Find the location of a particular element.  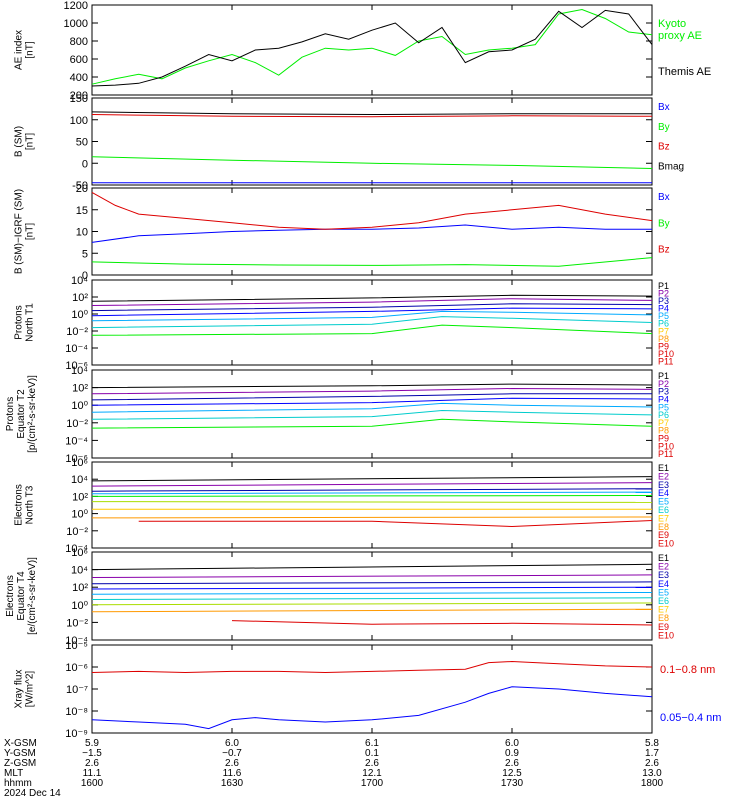

legend-label: P2 is located at coordinates (663, 294).